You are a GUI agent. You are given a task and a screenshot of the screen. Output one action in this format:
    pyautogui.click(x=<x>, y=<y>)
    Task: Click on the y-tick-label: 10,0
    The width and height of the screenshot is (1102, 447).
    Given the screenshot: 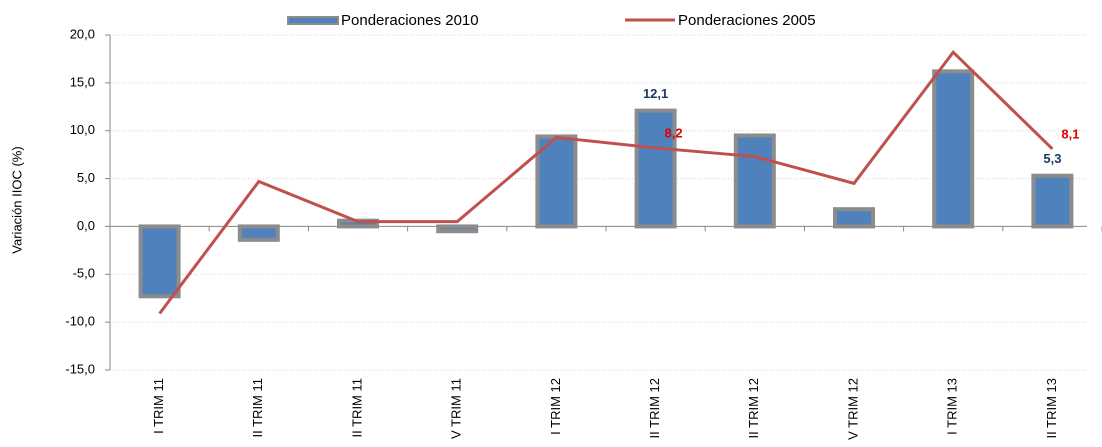 What is the action you would take?
    pyautogui.click(x=82, y=129)
    